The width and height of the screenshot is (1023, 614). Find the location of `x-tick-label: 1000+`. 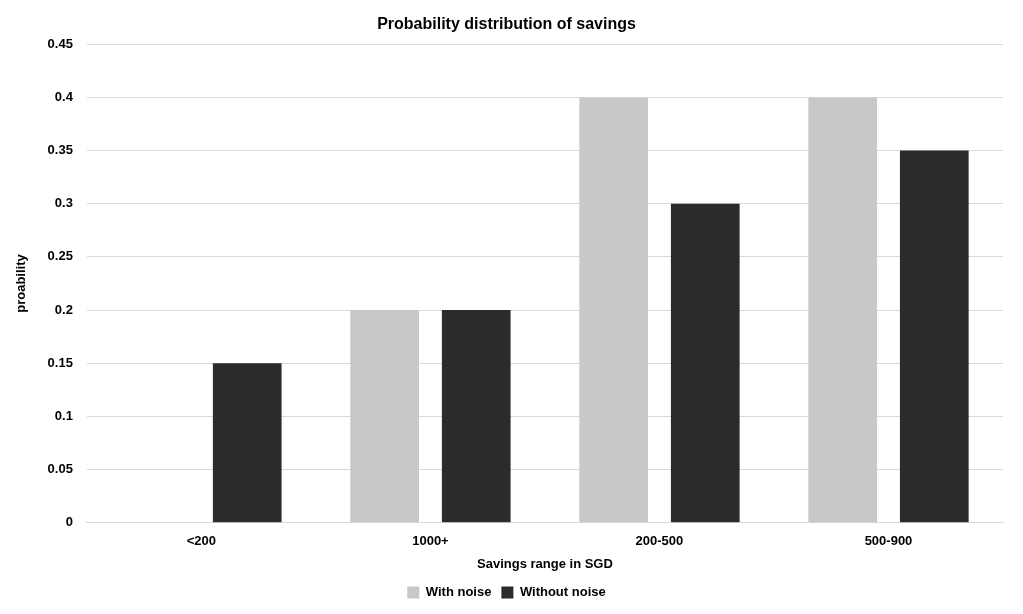

x-tick-label: 1000+ is located at coordinates (431, 541).